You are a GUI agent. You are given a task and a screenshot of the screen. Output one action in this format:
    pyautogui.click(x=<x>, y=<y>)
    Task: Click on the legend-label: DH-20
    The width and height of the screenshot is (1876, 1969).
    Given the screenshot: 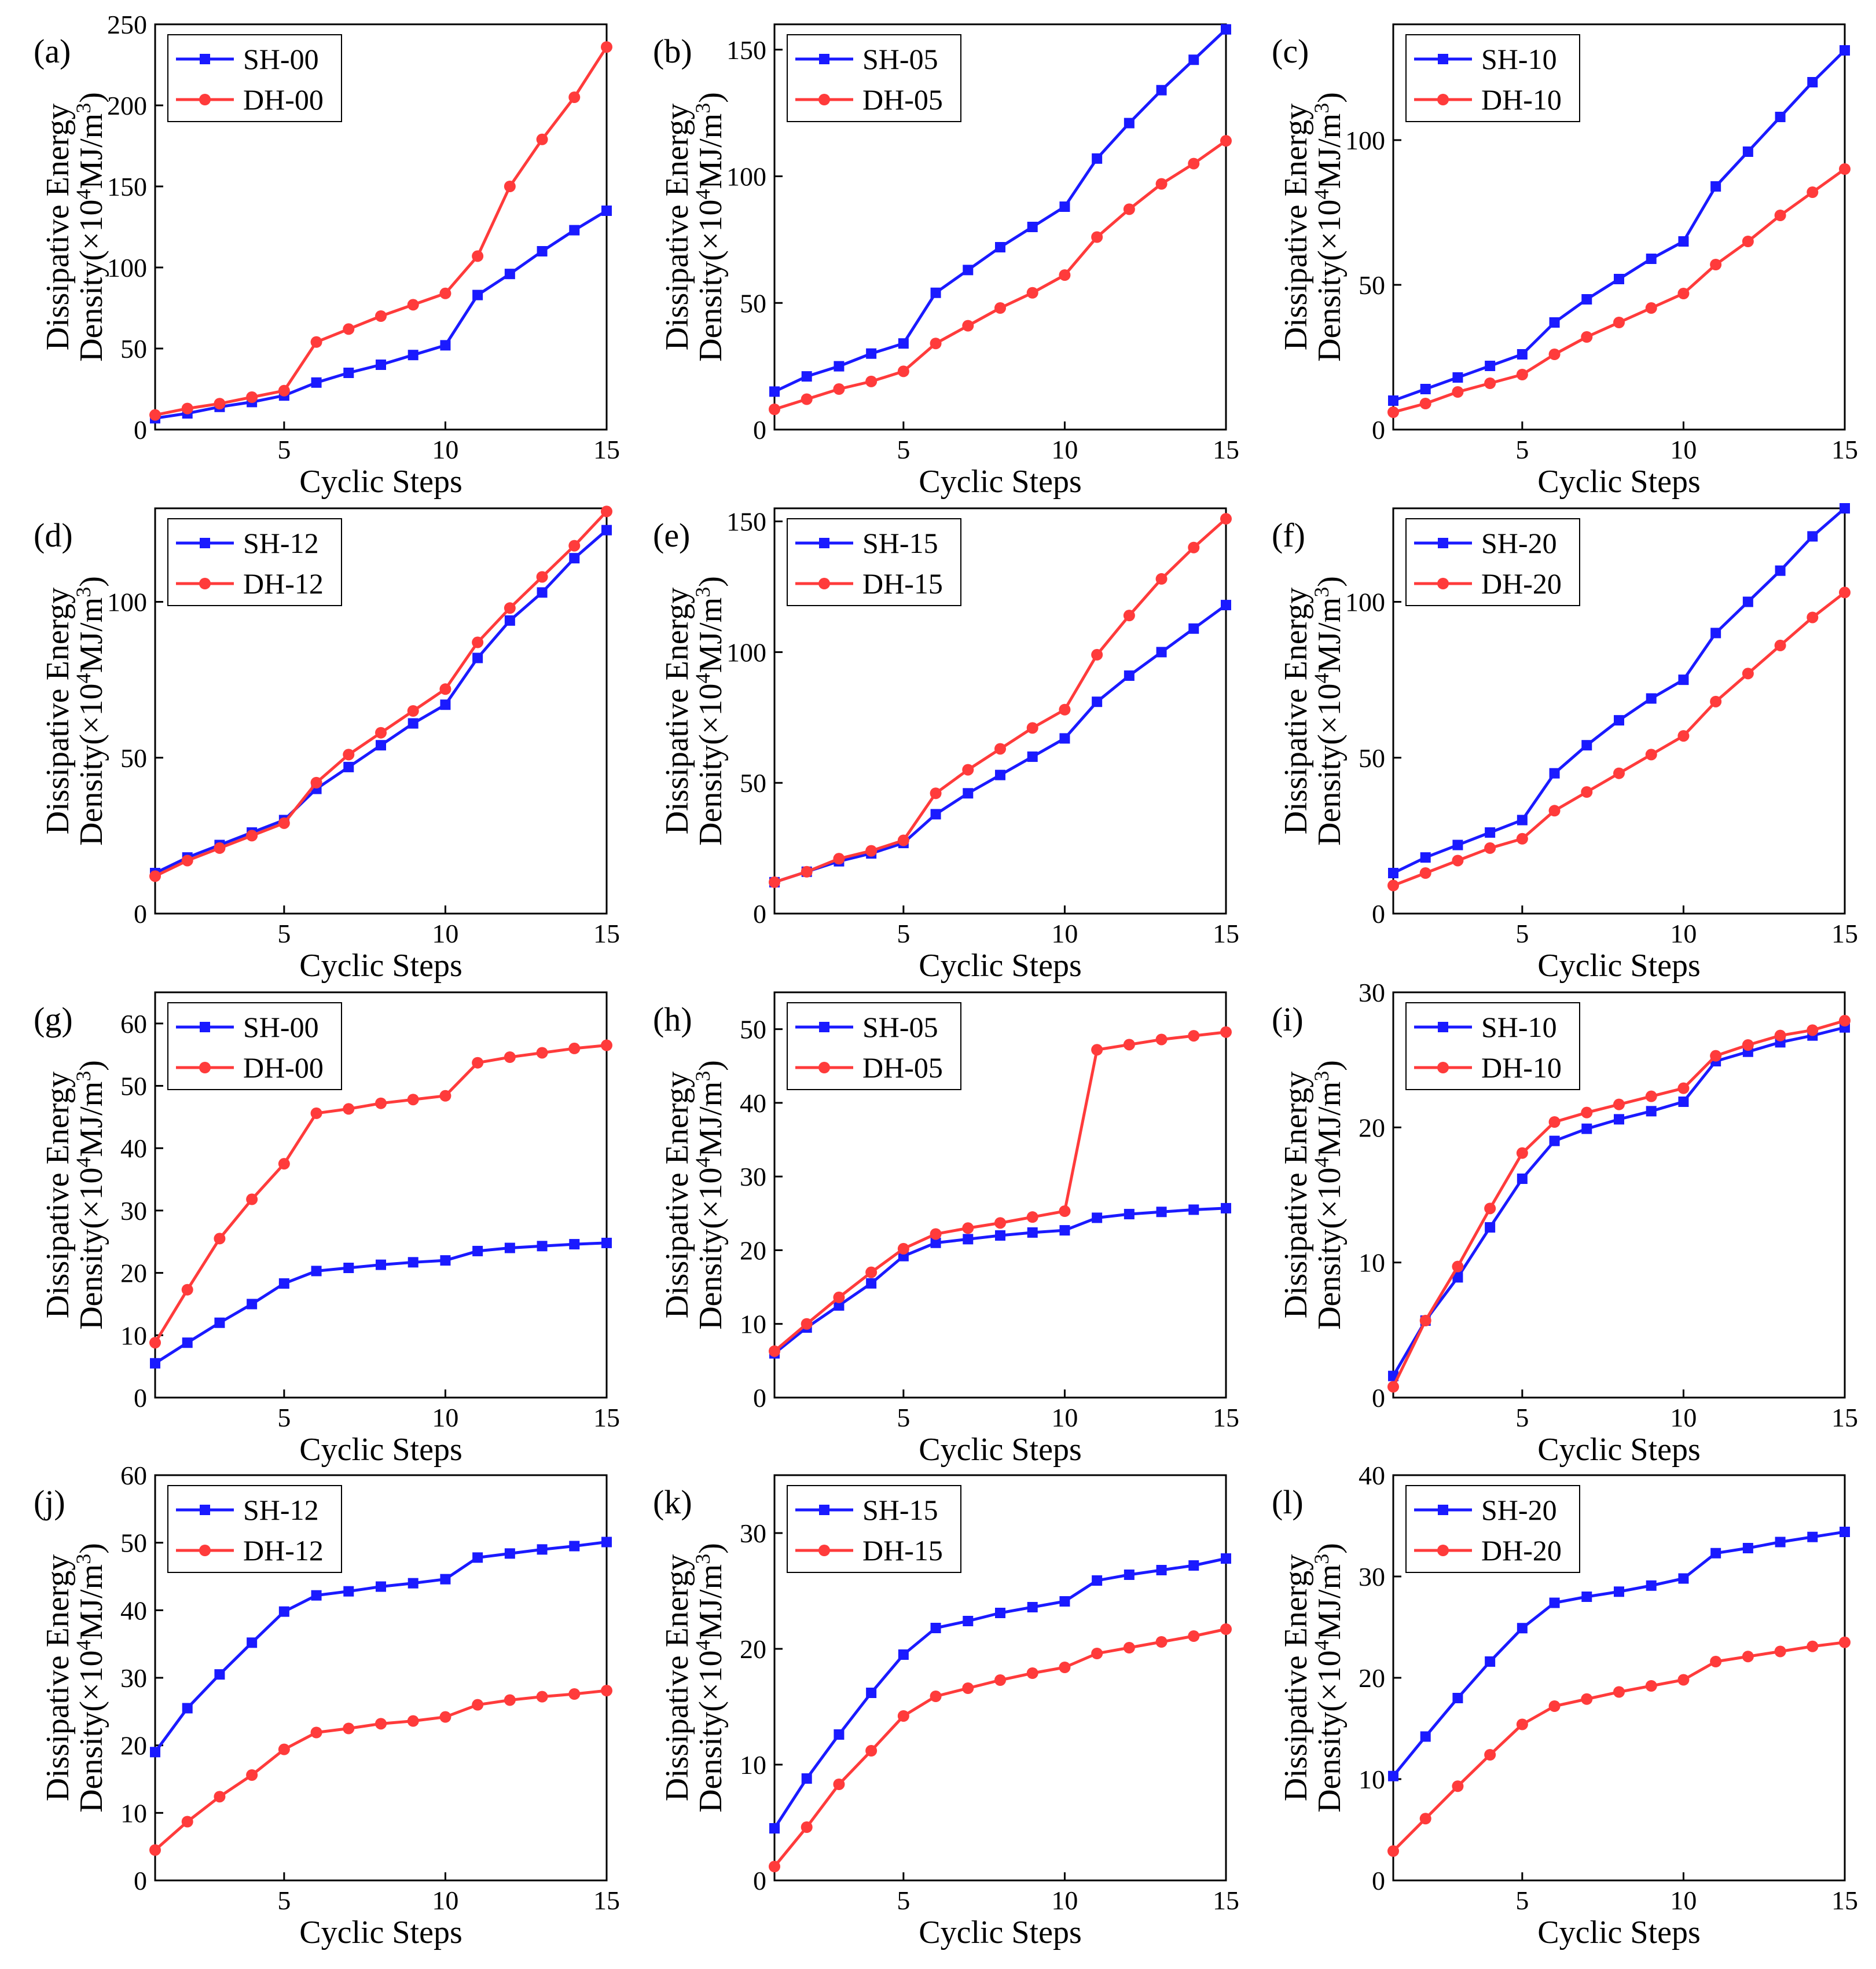 What is the action you would take?
    pyautogui.click(x=1521, y=1550)
    